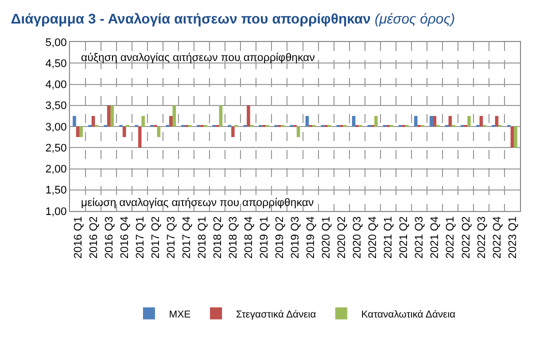 This screenshot has width=545, height=340. I want to click on x-tick-label: 2017 Q4, so click(186, 237).